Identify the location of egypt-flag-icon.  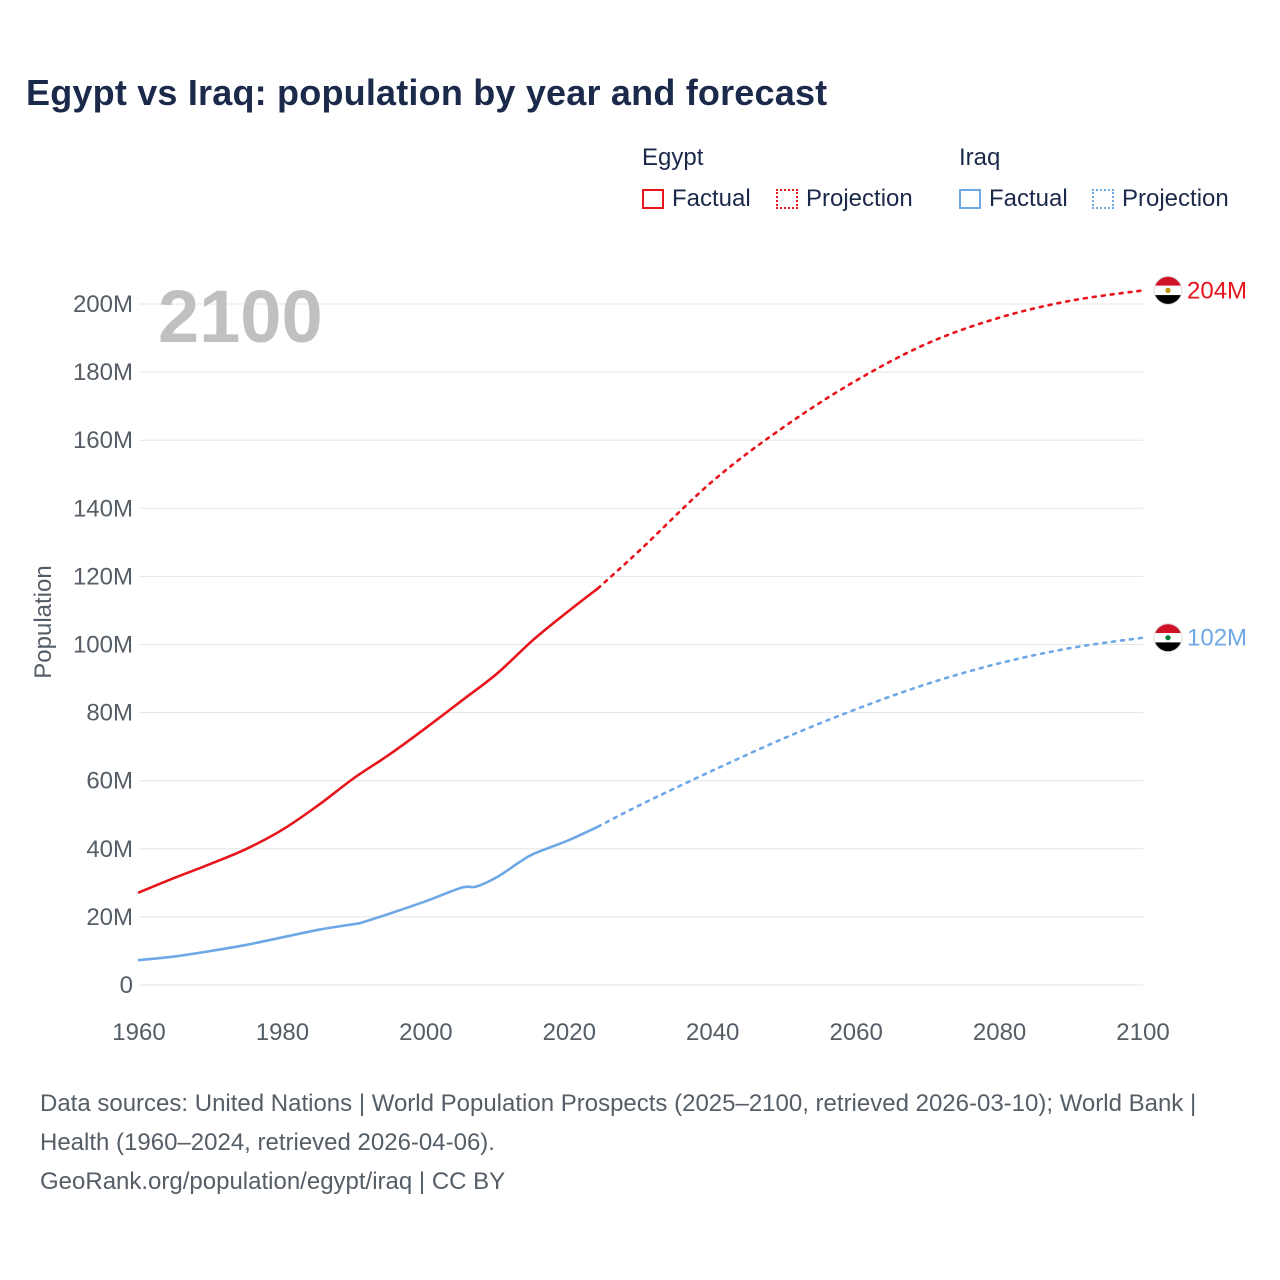
(1168, 290).